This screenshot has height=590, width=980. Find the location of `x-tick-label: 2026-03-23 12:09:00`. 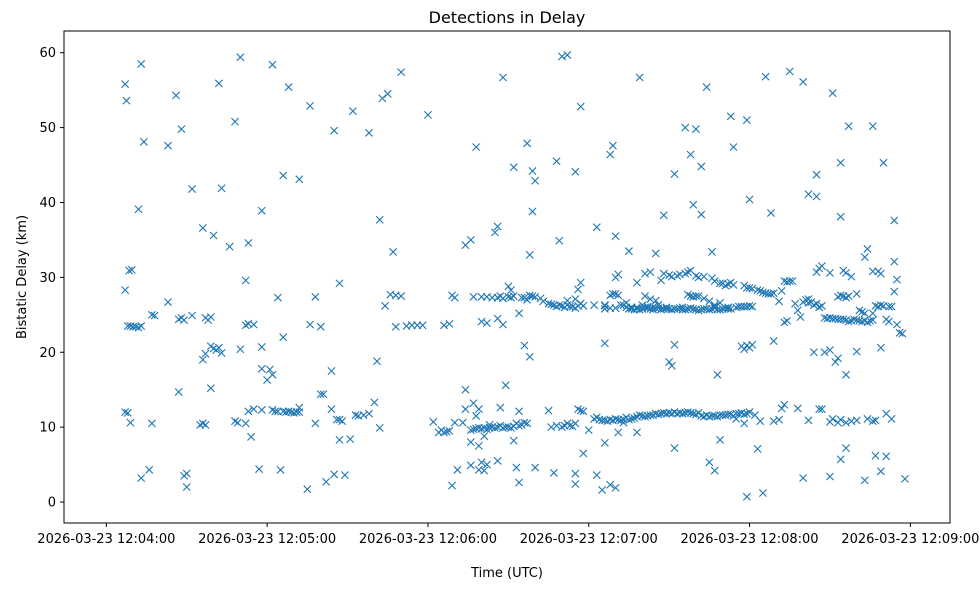

x-tick-label: 2026-03-23 12:09:00 is located at coordinates (910, 539).